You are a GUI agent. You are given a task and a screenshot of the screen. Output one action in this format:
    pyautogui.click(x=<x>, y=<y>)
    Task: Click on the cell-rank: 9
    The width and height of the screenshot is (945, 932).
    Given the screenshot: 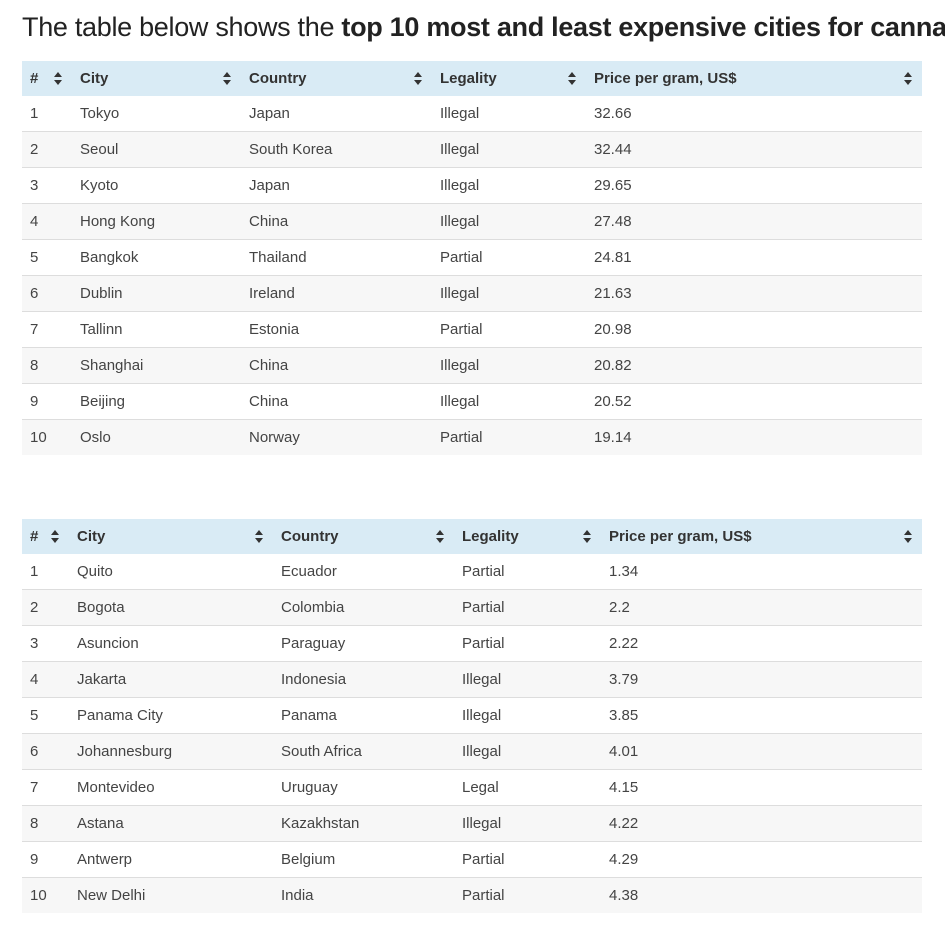 What is the action you would take?
    pyautogui.click(x=47, y=401)
    